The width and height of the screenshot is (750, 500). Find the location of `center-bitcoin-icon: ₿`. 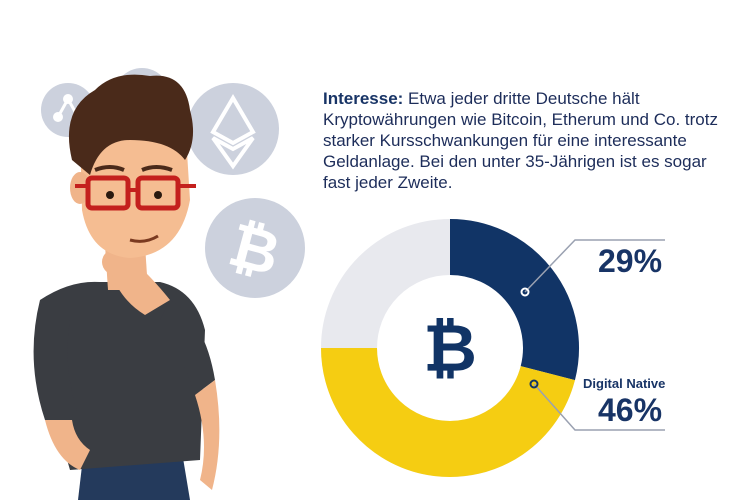

center-bitcoin-icon: ₿ is located at coordinates (450, 348).